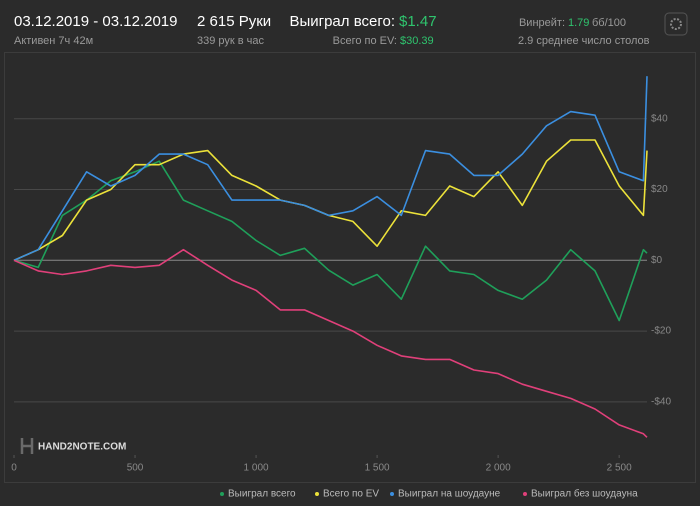 This screenshot has height=506, width=700. Describe the element at coordinates (418, 21) in the screenshot. I see `won-value: $1.47` at that location.